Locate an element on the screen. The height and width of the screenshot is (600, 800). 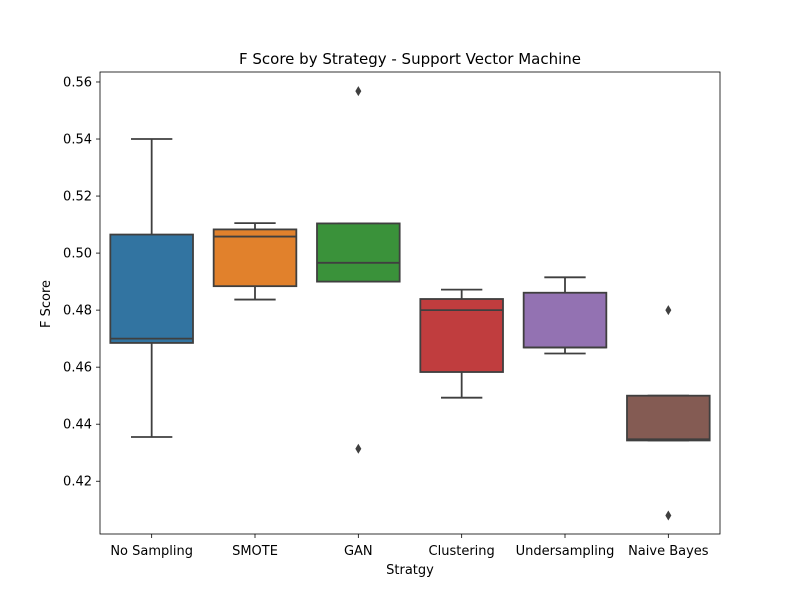
x-tick-label: Undersampling is located at coordinates (565, 551).